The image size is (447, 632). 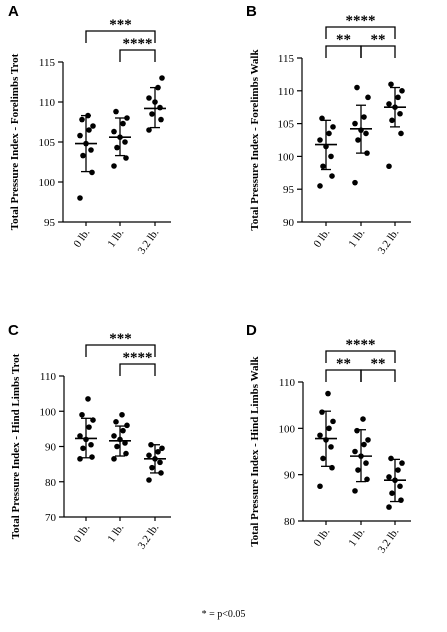 I want to click on panel-c-y-axis-title: Total Pressure Index - Hind Limbs Trot, so click(x=16, y=446).